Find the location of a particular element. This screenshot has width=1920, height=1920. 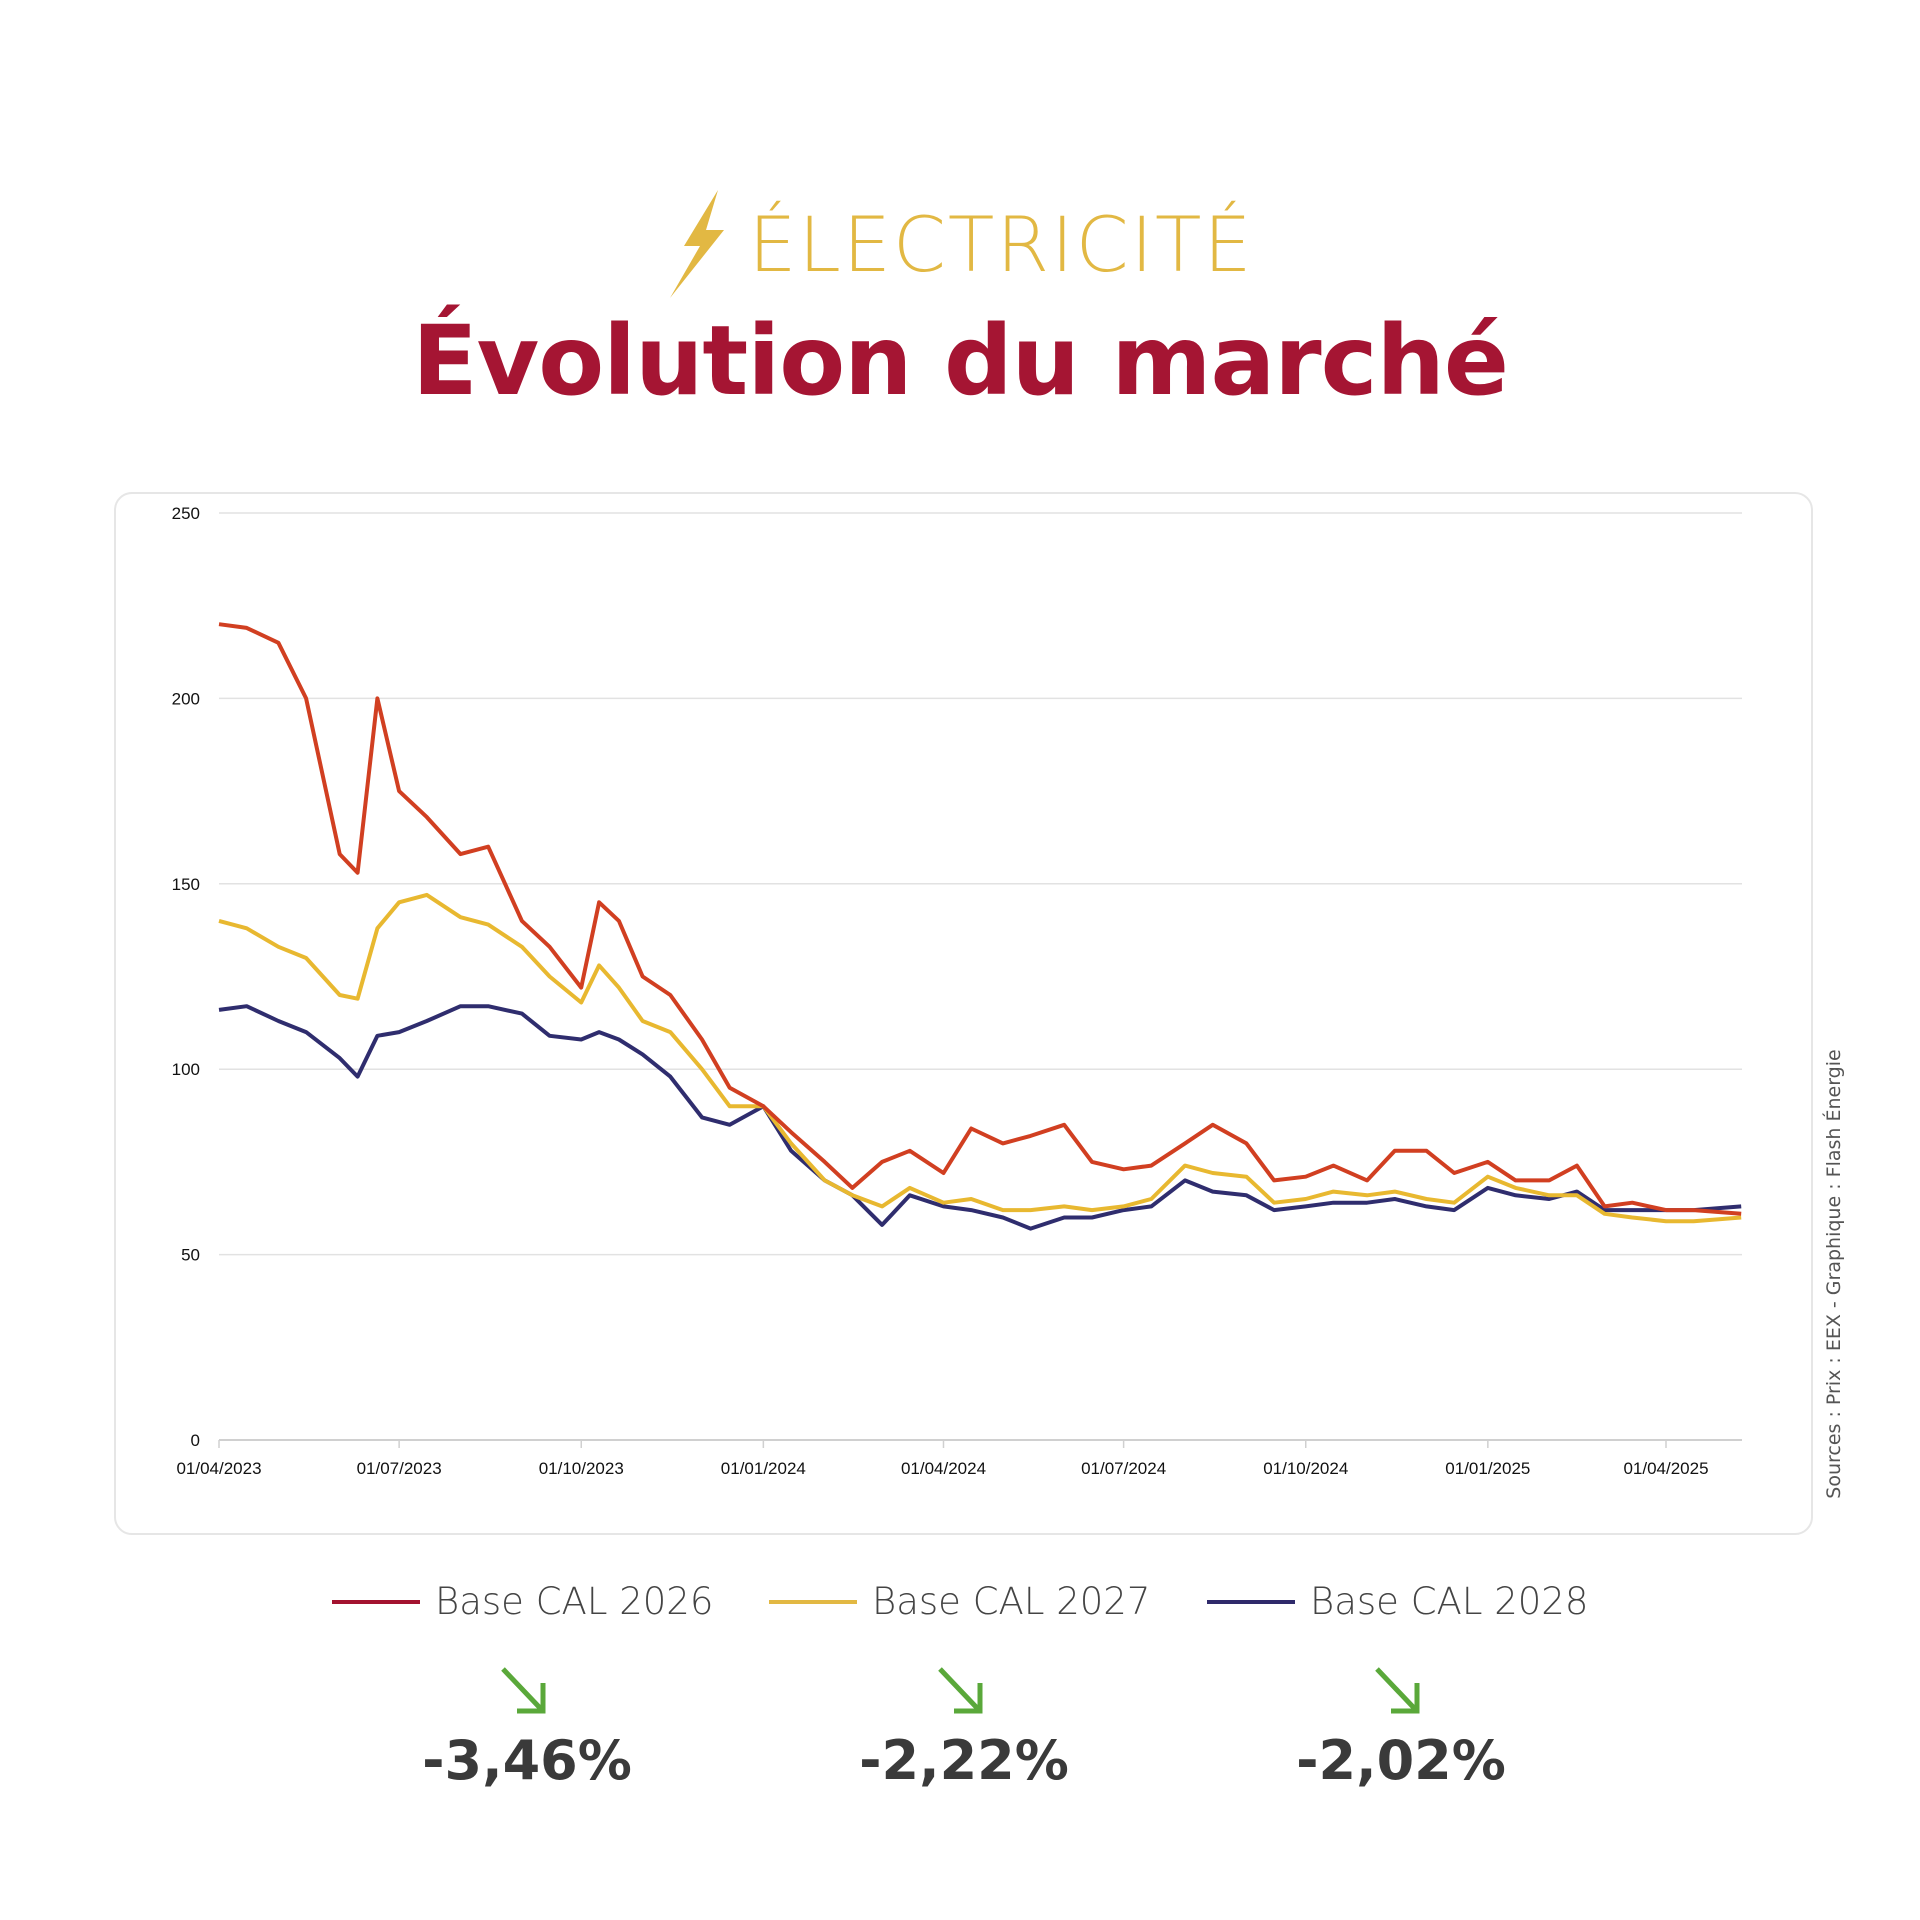

x-tick-label: 01/04/2025 is located at coordinates (1665, 1468).